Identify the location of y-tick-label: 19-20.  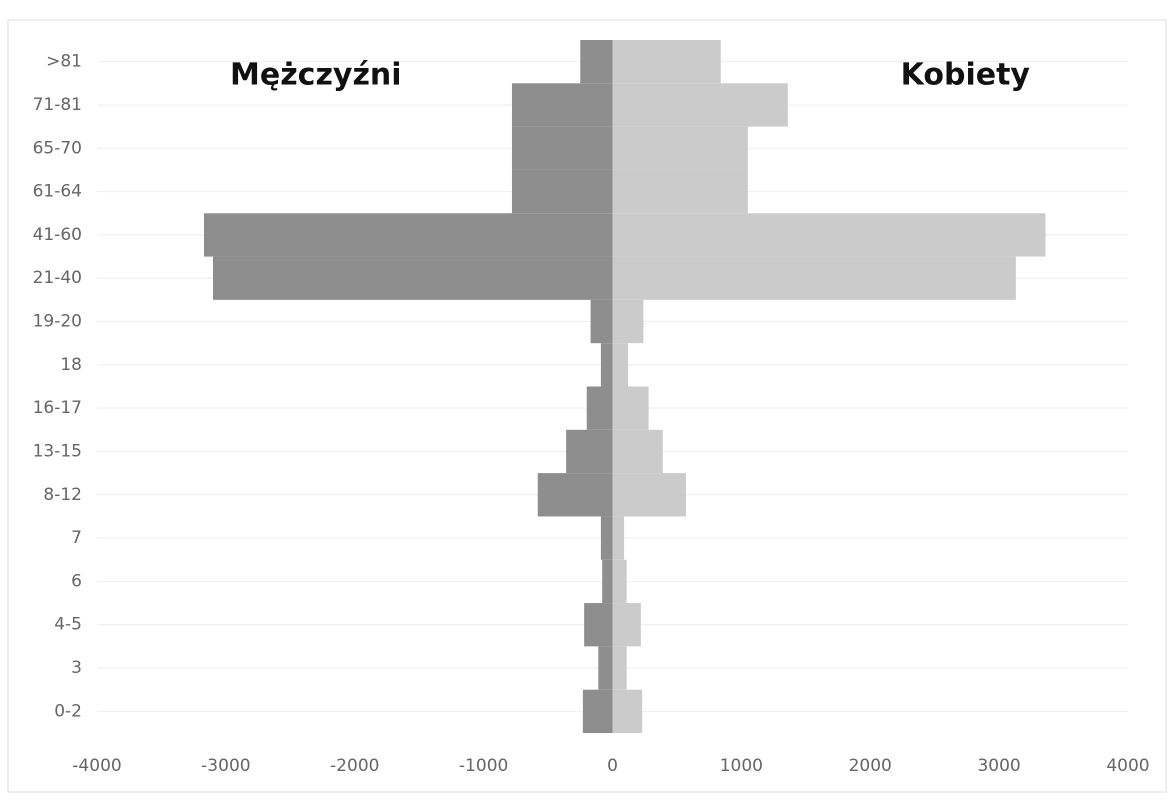
(57, 322).